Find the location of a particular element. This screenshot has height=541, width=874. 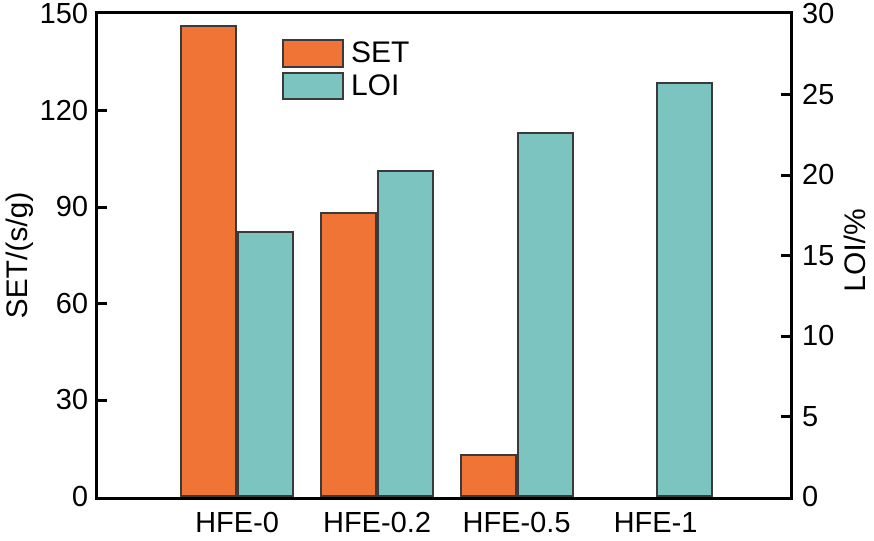

left-axis-tick-label: 60 is located at coordinates (71, 303).